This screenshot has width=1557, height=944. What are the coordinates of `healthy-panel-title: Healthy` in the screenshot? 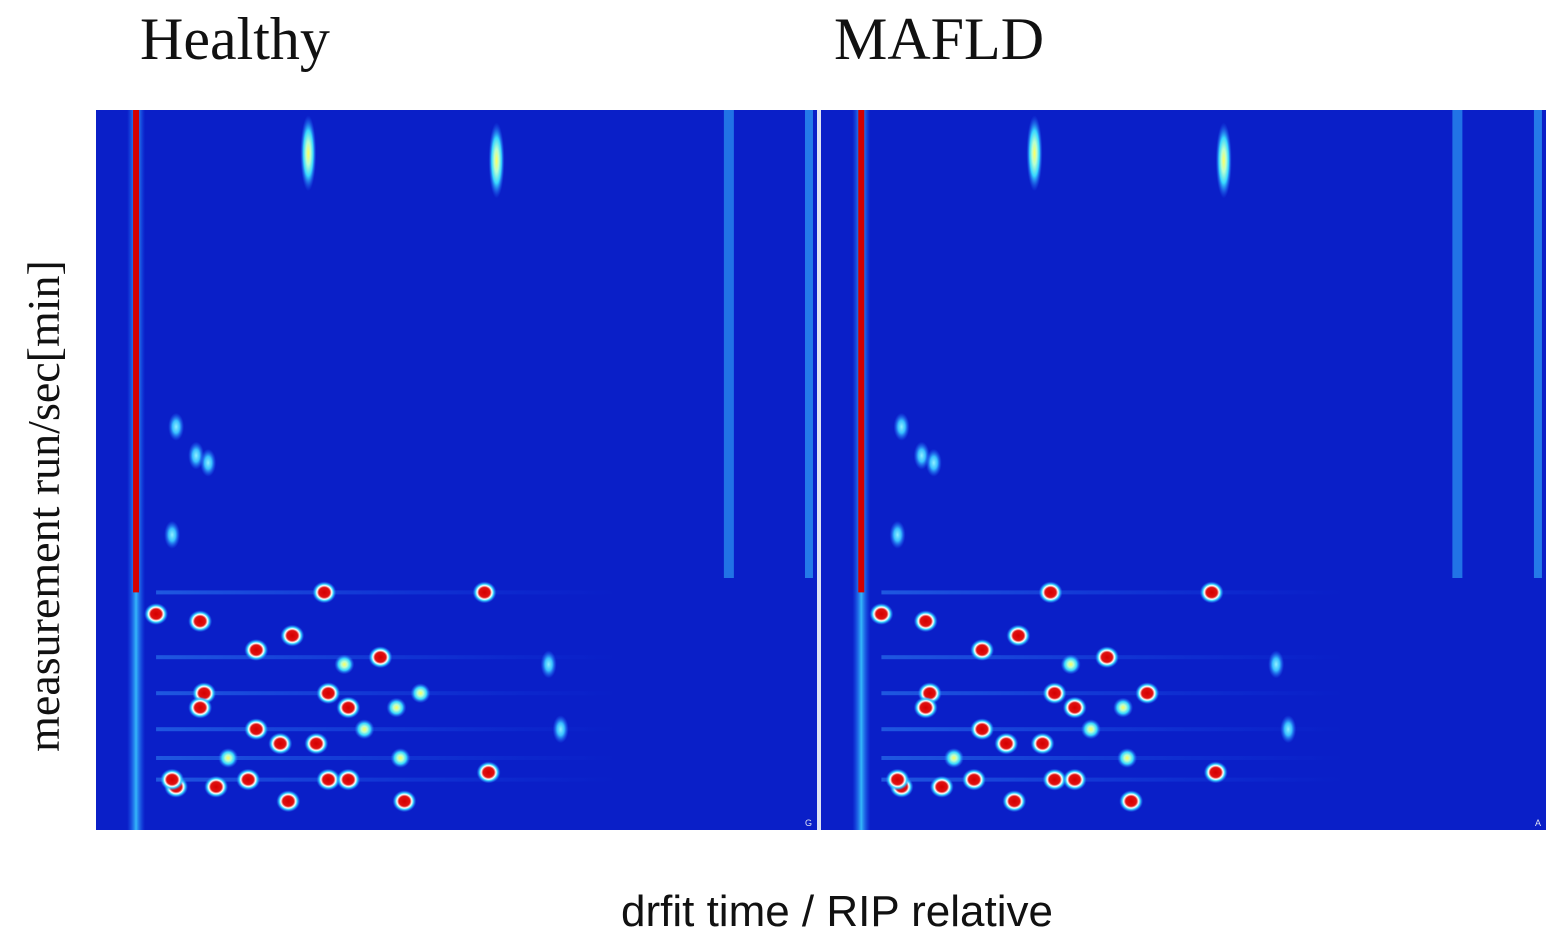 It's located at (235, 39).